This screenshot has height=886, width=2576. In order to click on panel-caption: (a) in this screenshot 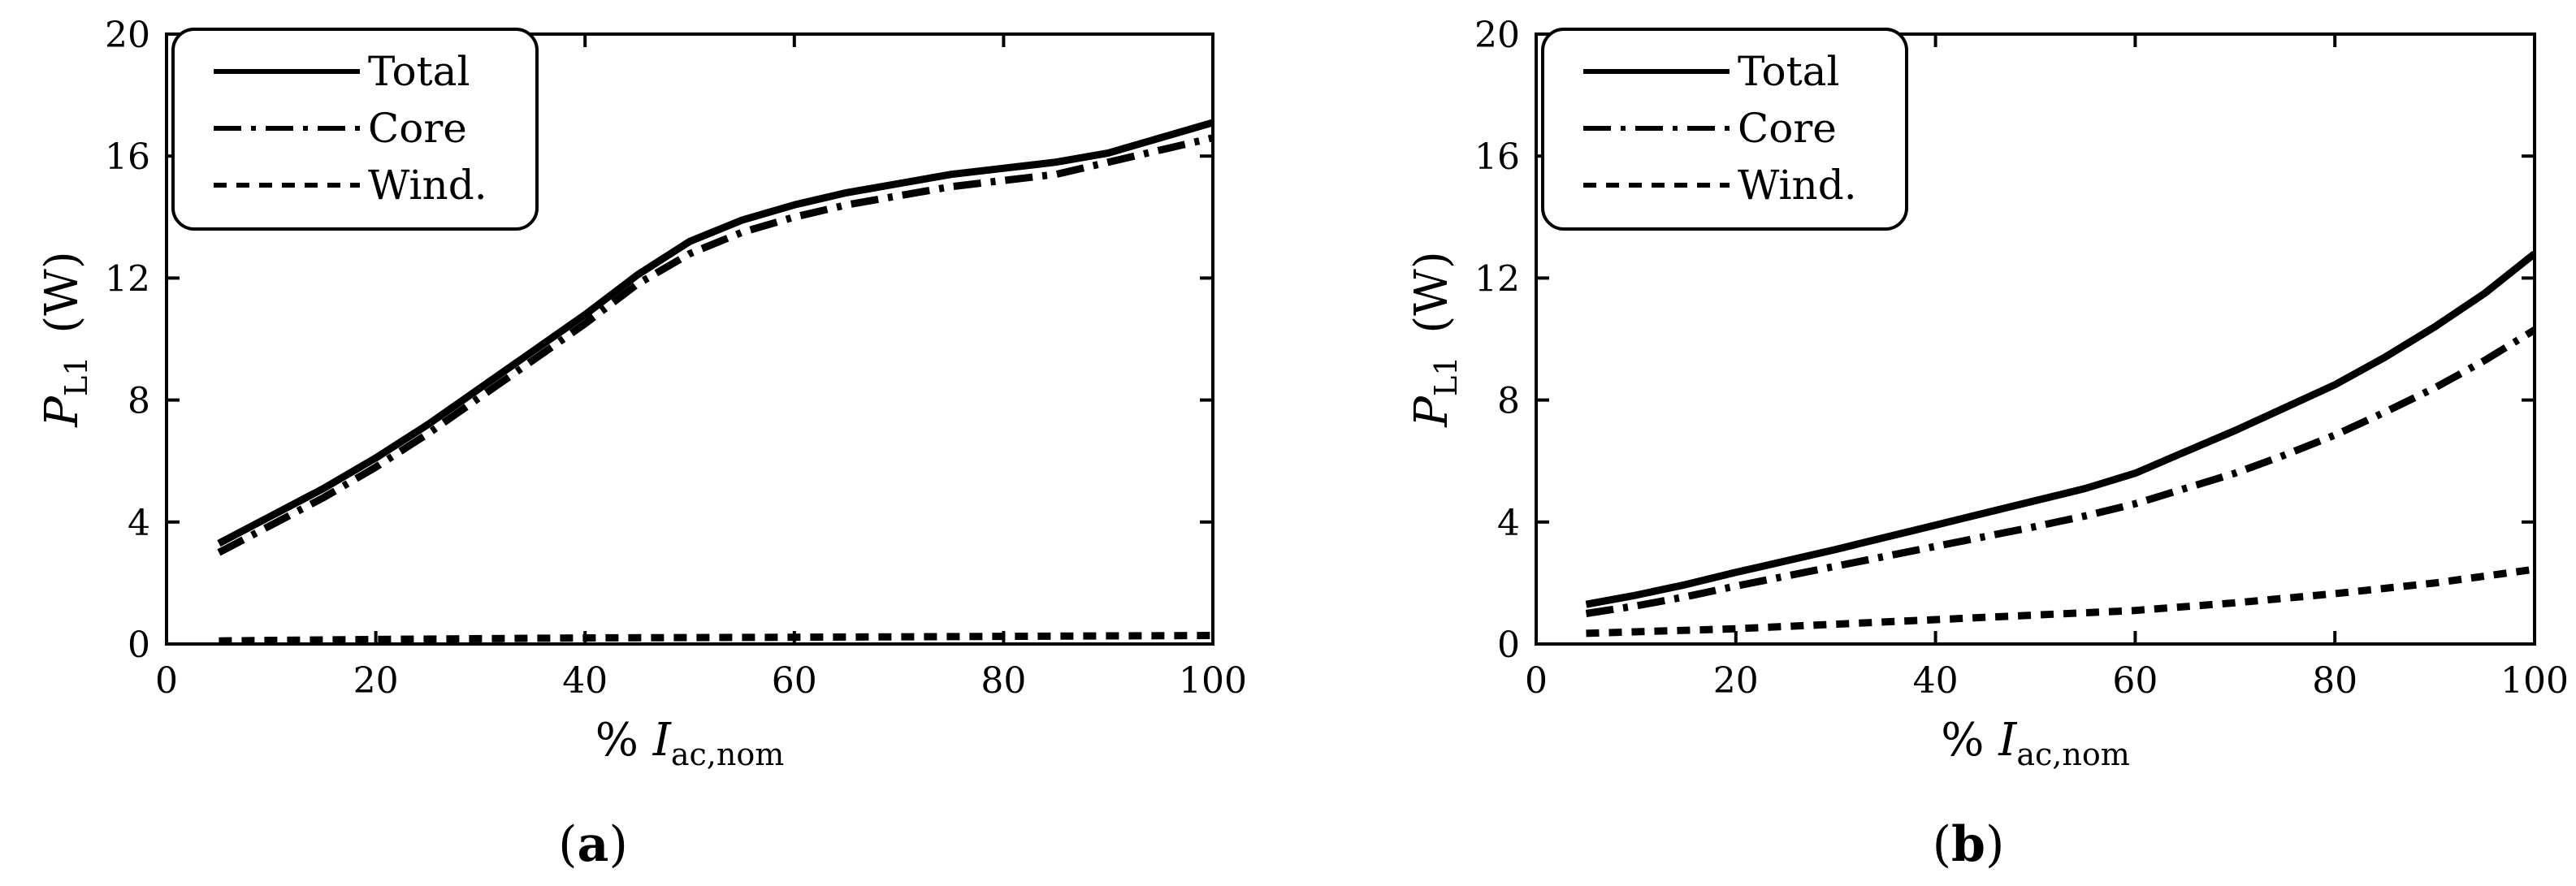, I will do `click(593, 844)`.